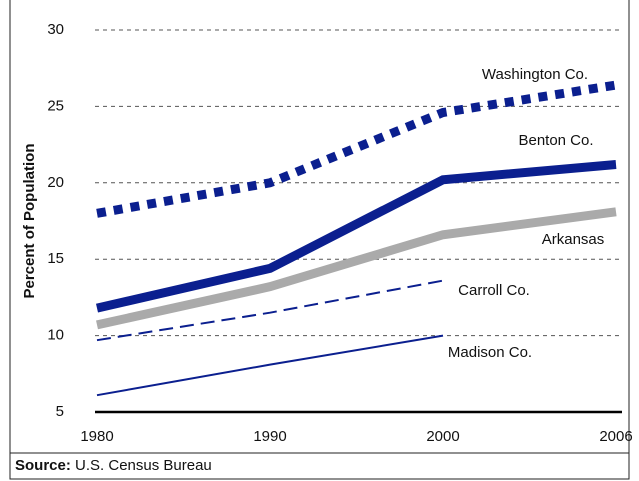 The height and width of the screenshot is (481, 639). I want to click on y-tick-label: 25, so click(55, 105).